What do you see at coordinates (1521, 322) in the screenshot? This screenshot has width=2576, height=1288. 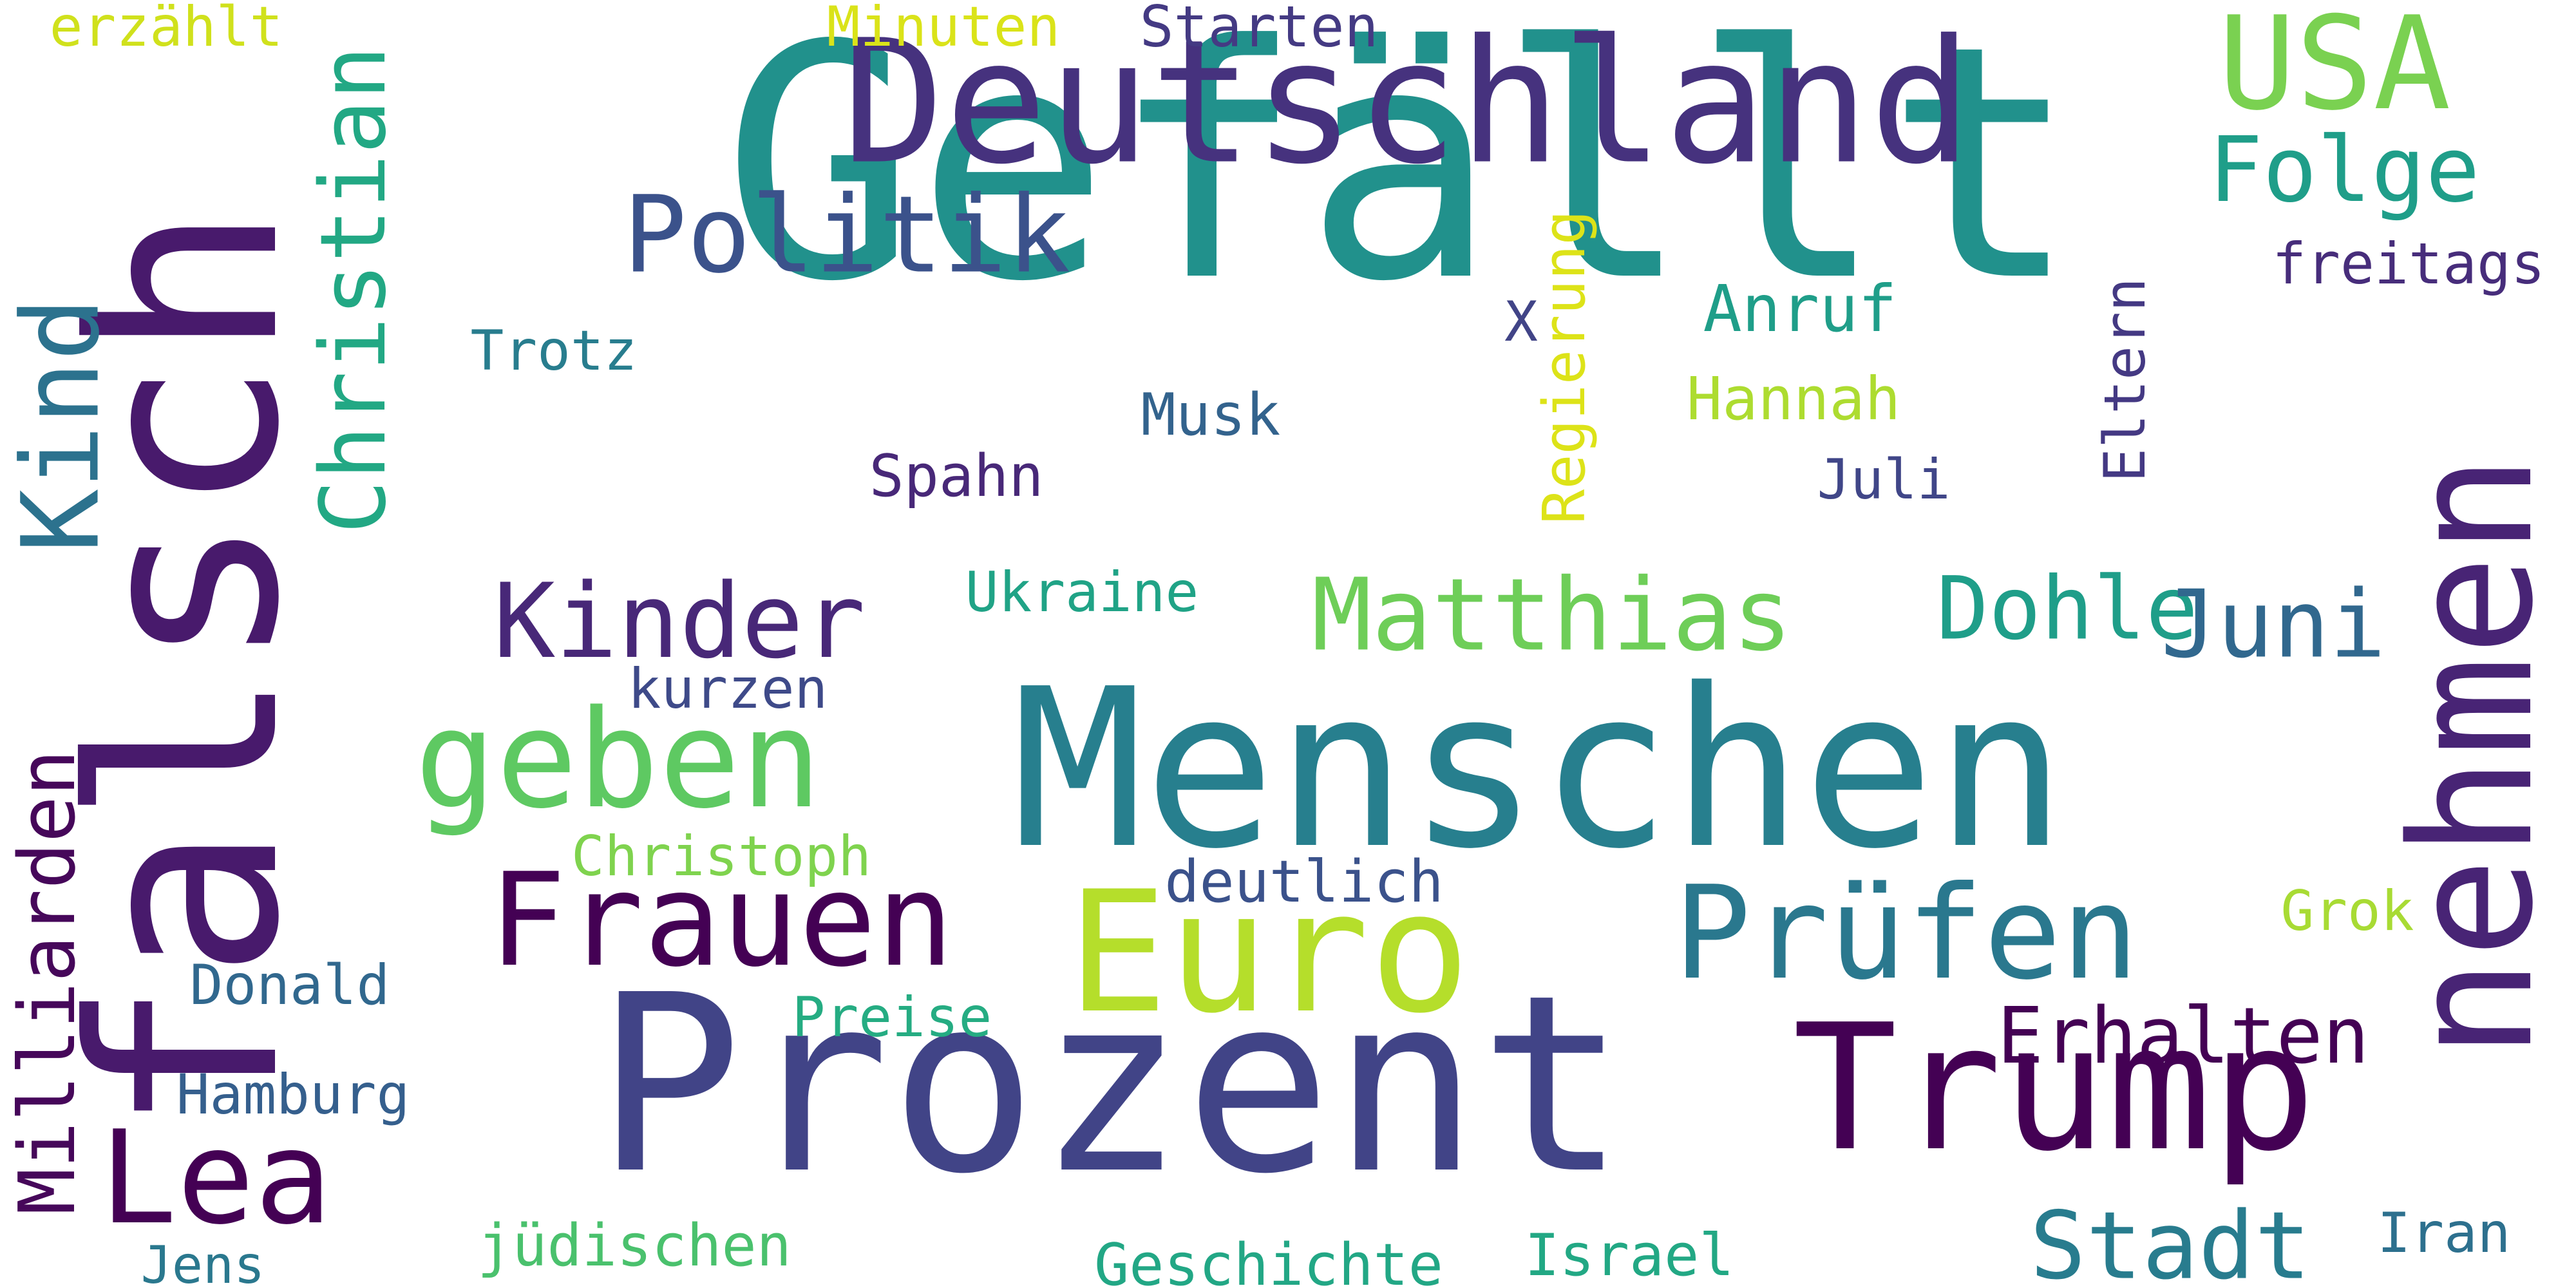 I see `word-x: X` at bounding box center [1521, 322].